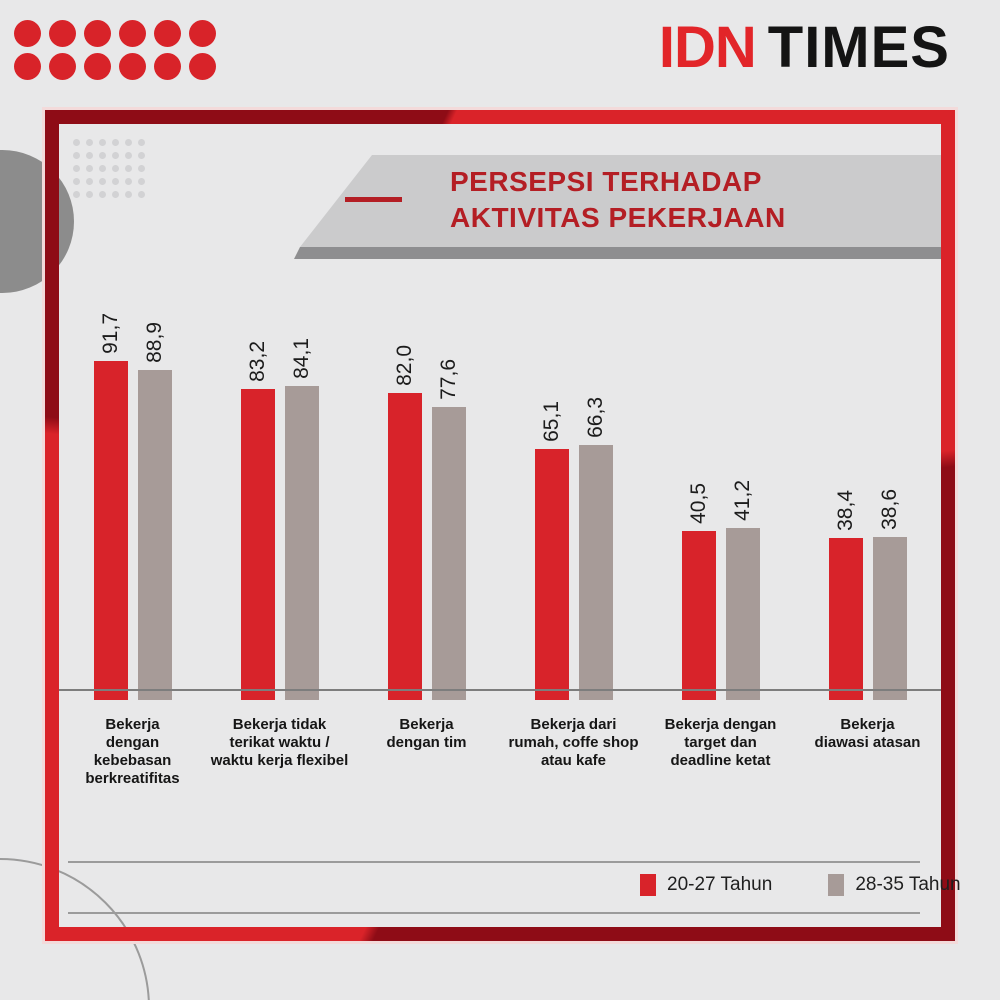 The image size is (1000, 1000). Describe the element at coordinates (858, 47) in the screenshot. I see `logo-times-text: TIMES` at that location.